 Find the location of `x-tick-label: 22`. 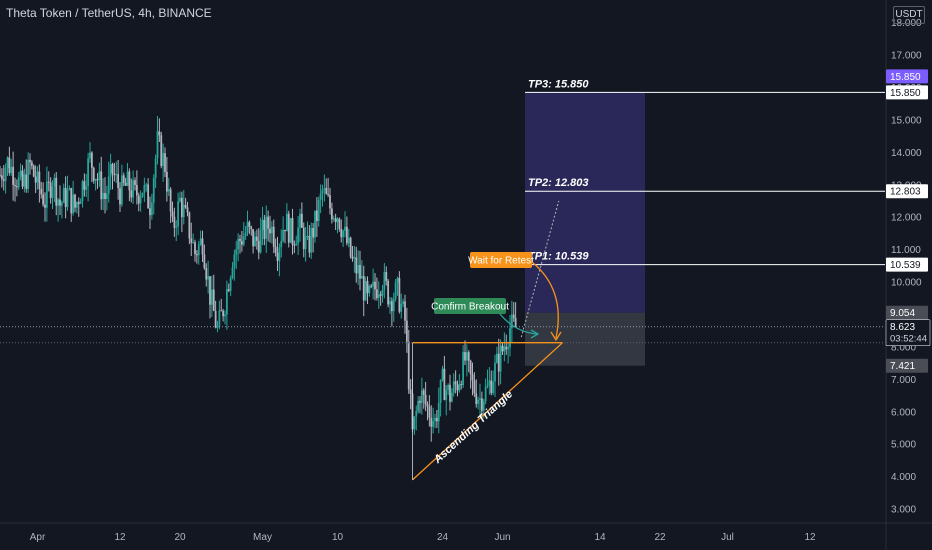

x-tick-label: 22 is located at coordinates (660, 537).